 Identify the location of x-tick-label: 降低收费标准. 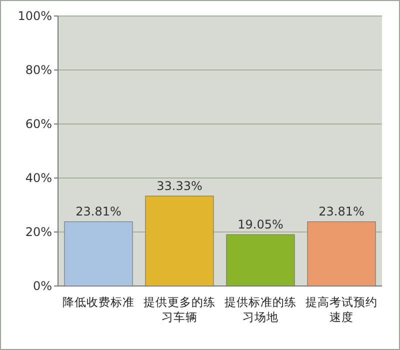
(98, 302).